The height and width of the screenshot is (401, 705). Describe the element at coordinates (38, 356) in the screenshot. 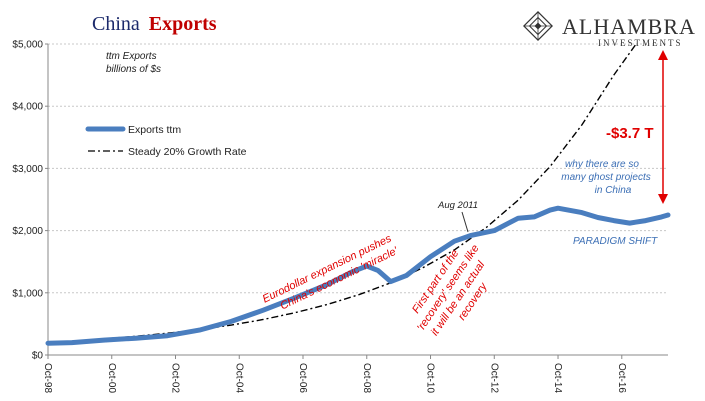

I see `y-tick-label: $0` at that location.